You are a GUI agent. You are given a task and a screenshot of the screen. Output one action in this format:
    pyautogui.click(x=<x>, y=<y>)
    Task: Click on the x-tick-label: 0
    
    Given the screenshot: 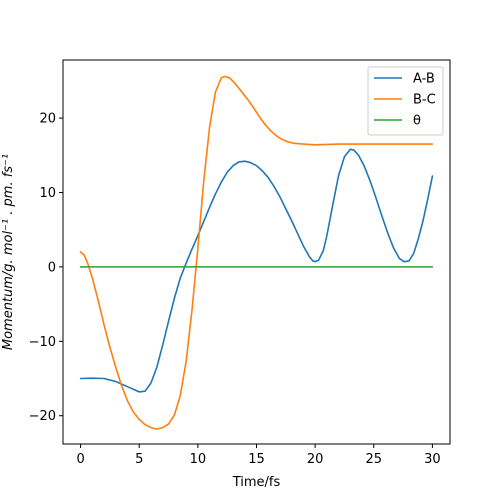 What is the action you would take?
    pyautogui.click(x=80, y=459)
    